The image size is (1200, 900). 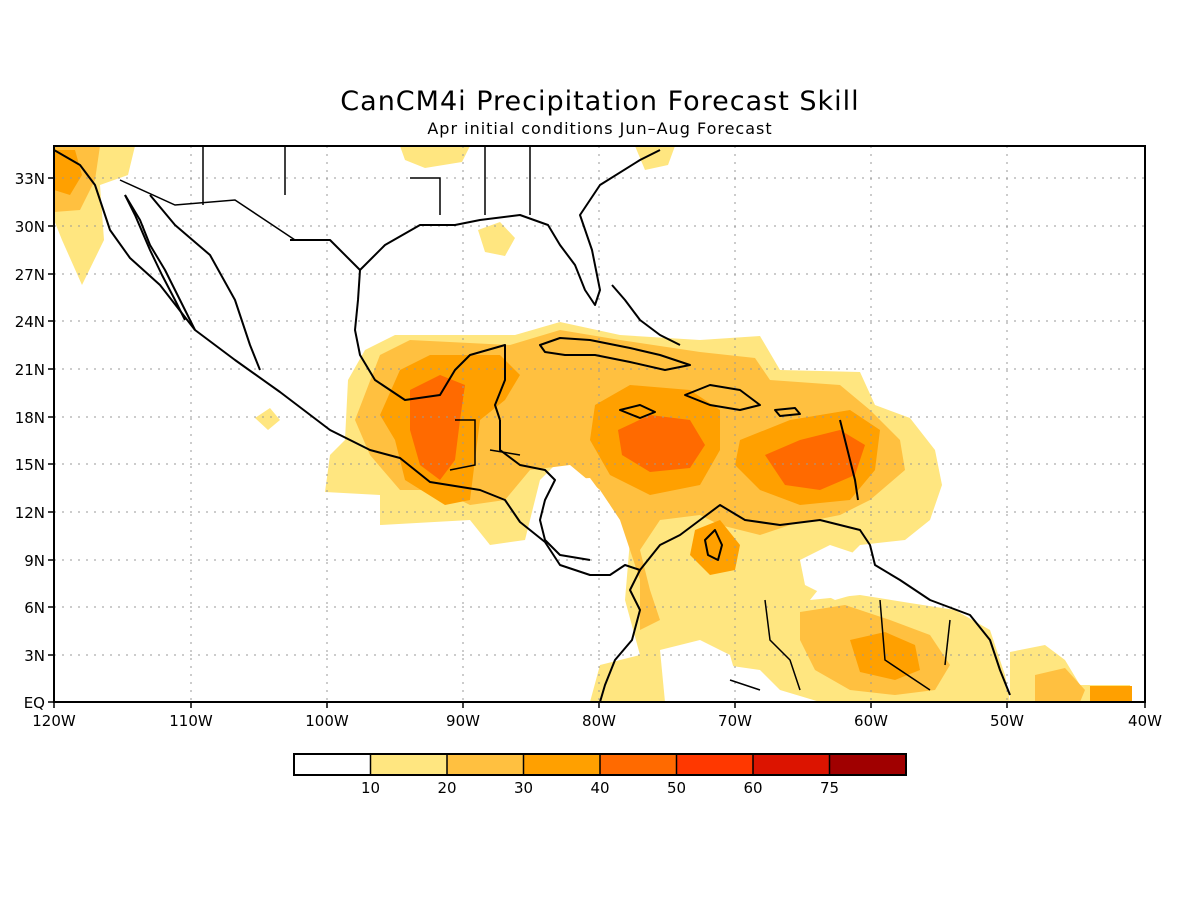 I want to click on colorbar-label-40: 40, so click(x=599, y=788).